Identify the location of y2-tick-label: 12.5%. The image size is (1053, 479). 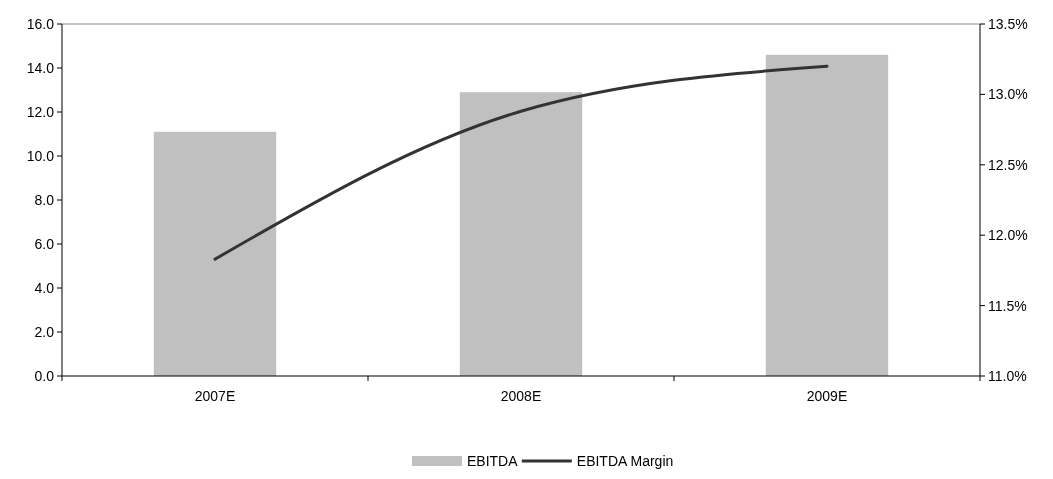
(1008, 164).